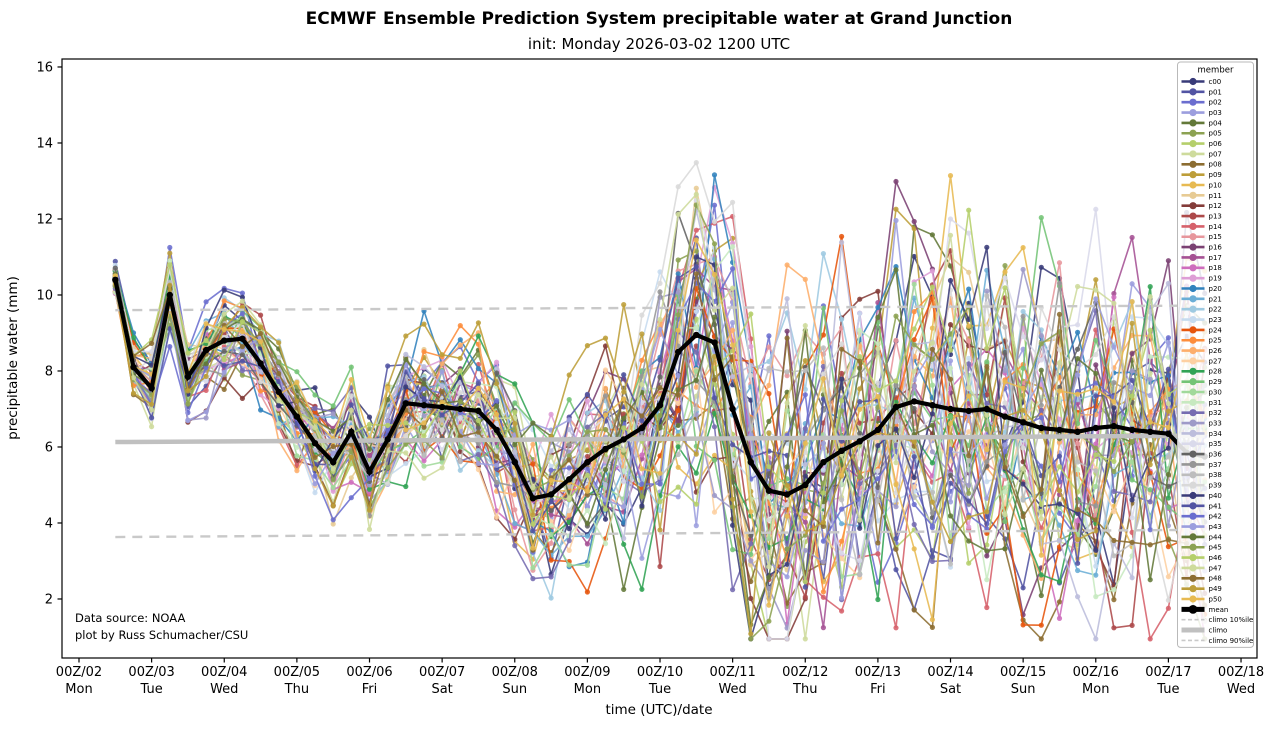  Describe the element at coordinates (1193, 495) in the screenshot. I see `legend-marker-p40` at that location.